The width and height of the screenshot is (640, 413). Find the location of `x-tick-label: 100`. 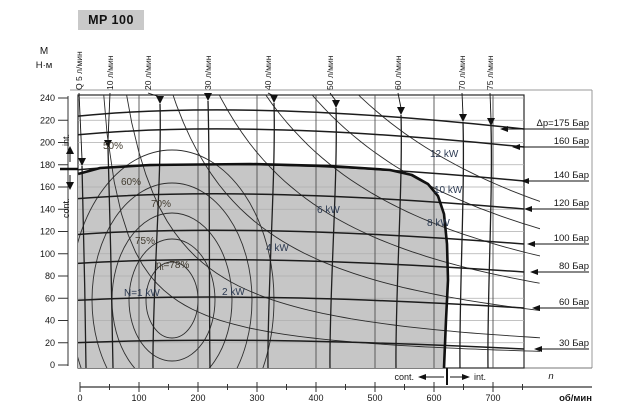

x-tick-label: 100 is located at coordinates (138, 398).